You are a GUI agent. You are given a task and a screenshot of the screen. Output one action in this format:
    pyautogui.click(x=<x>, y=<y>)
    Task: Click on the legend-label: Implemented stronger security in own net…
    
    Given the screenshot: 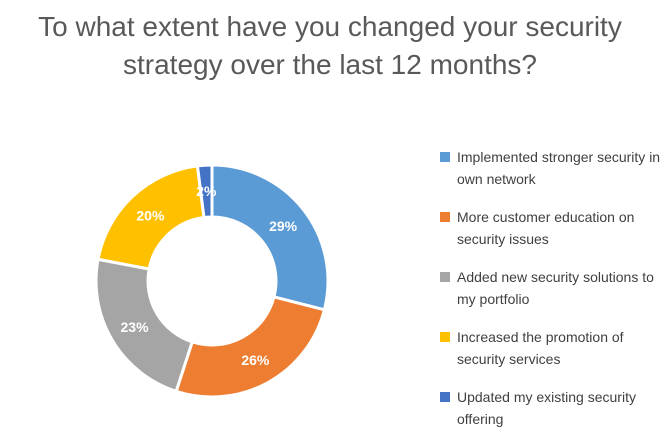 What is the action you would take?
    pyautogui.click(x=559, y=168)
    